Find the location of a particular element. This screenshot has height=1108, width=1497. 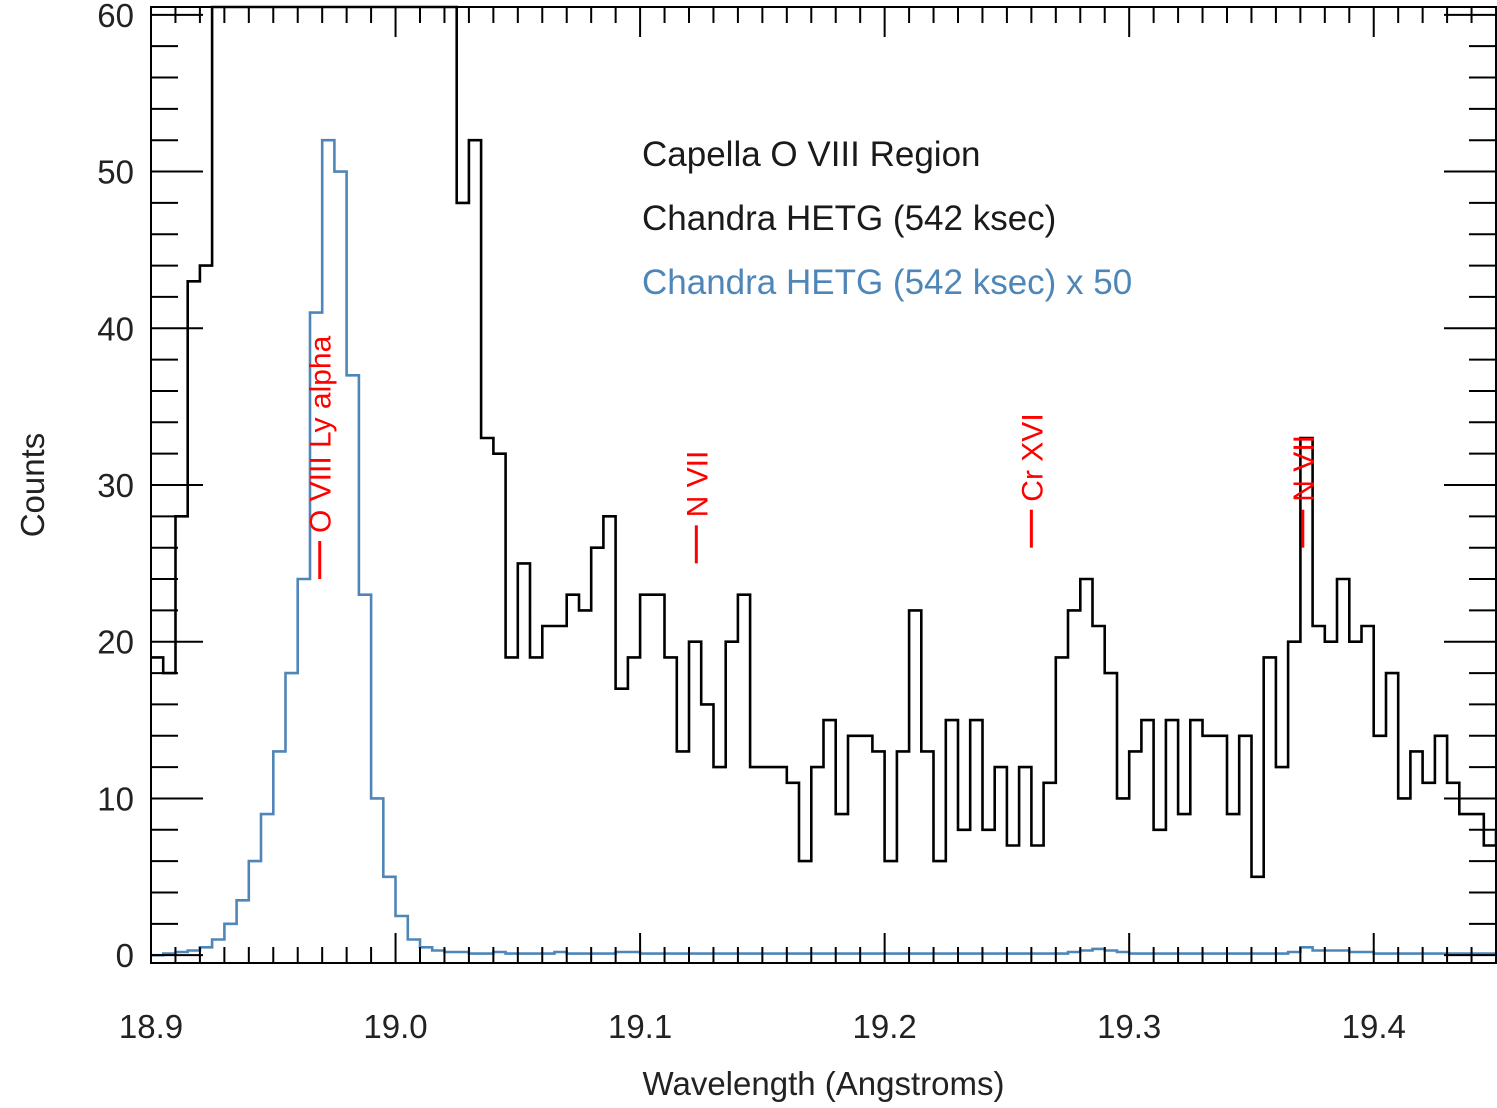

y-tick-label: 10 is located at coordinates (115, 798).